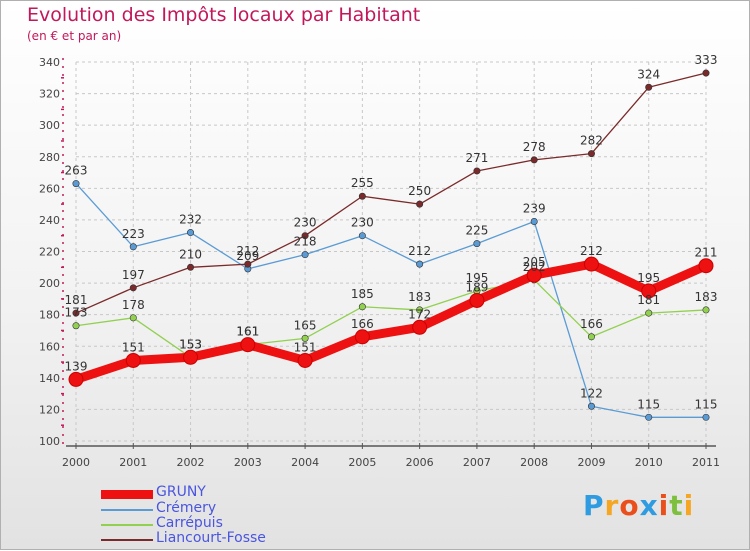  Describe the element at coordinates (305, 462) in the screenshot. I see `x-tick-label: 2004` at that location.